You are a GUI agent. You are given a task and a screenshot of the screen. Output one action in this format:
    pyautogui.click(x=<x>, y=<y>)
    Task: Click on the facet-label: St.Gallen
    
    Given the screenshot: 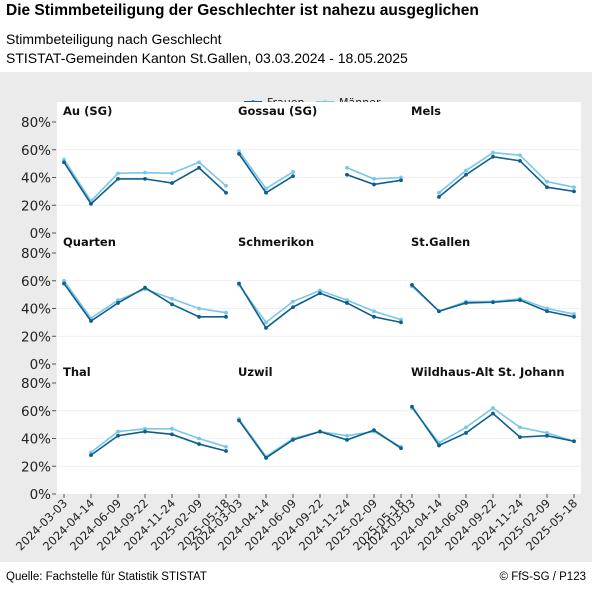 What is the action you would take?
    pyautogui.click(x=440, y=242)
    